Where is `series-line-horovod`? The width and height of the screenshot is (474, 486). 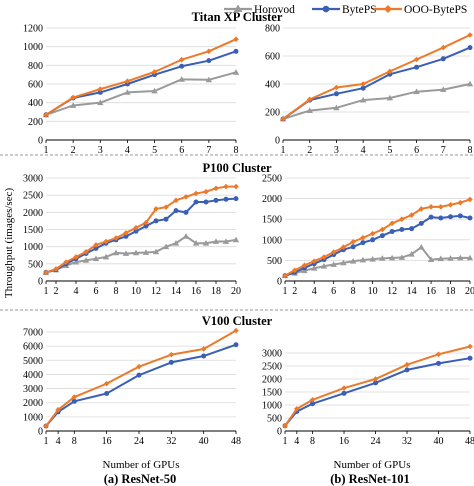 series-line-horovod is located at coordinates (141, 93).